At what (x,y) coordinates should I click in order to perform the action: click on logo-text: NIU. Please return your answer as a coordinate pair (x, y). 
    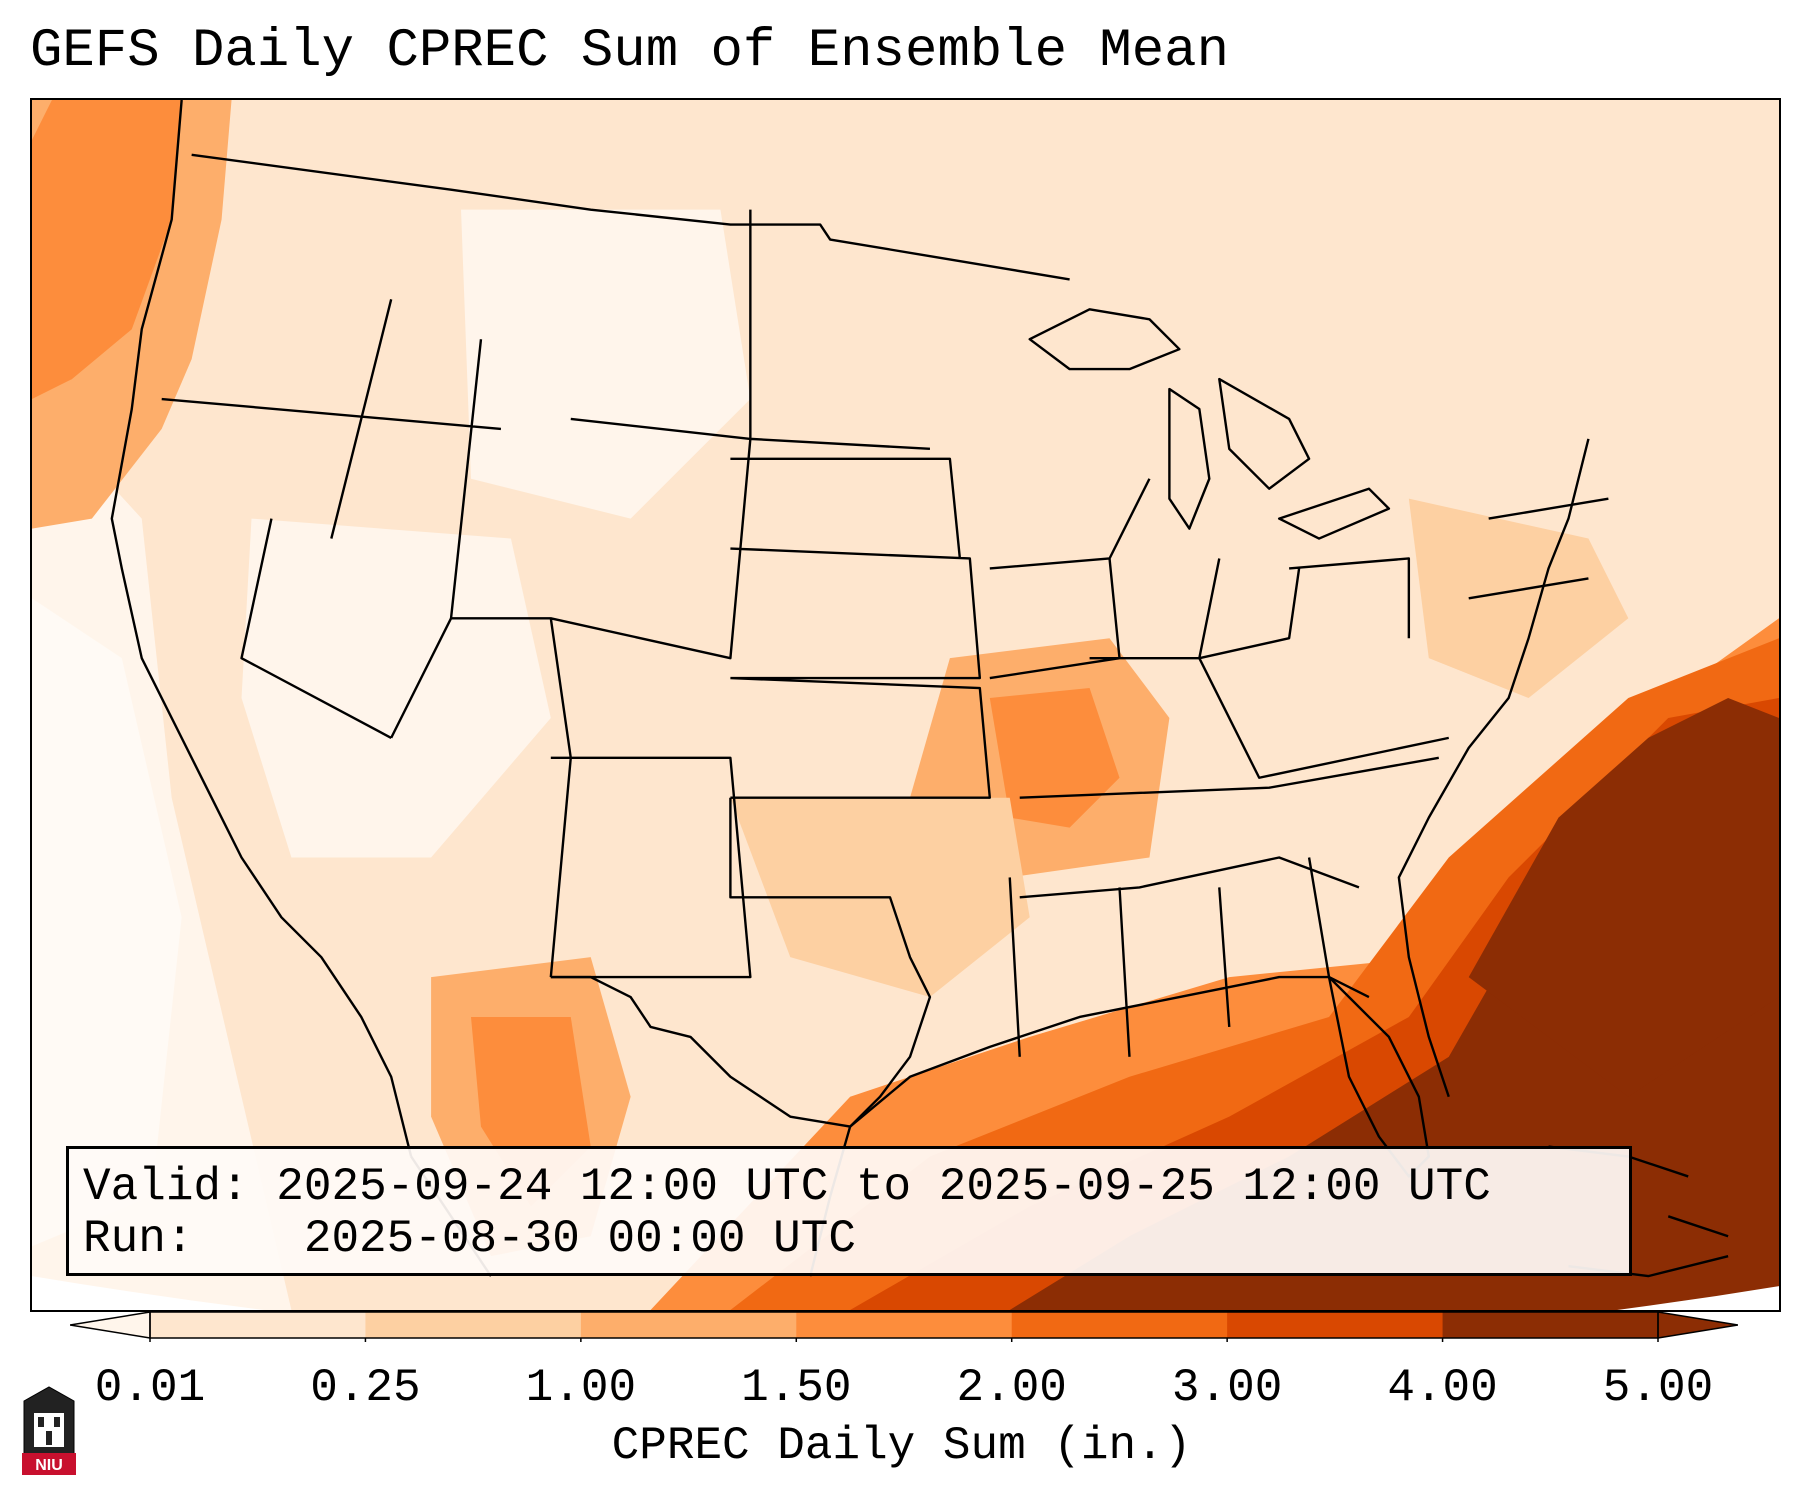
    Looking at the image, I should click on (49, 1465).